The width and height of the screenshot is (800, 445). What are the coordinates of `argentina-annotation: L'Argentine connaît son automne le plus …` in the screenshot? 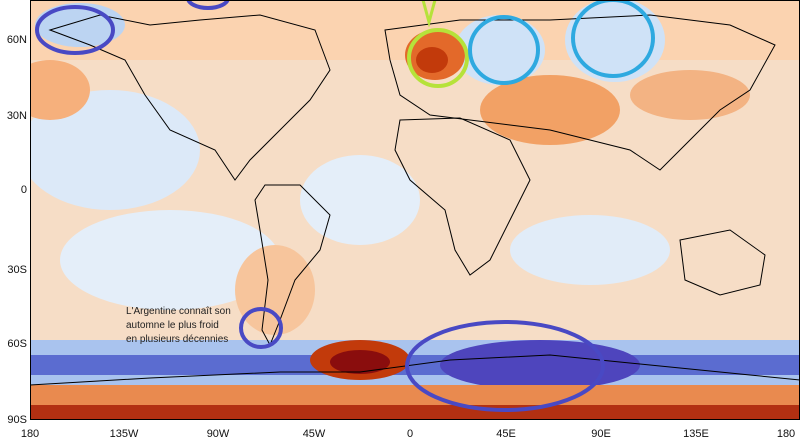 It's located at (196, 326).